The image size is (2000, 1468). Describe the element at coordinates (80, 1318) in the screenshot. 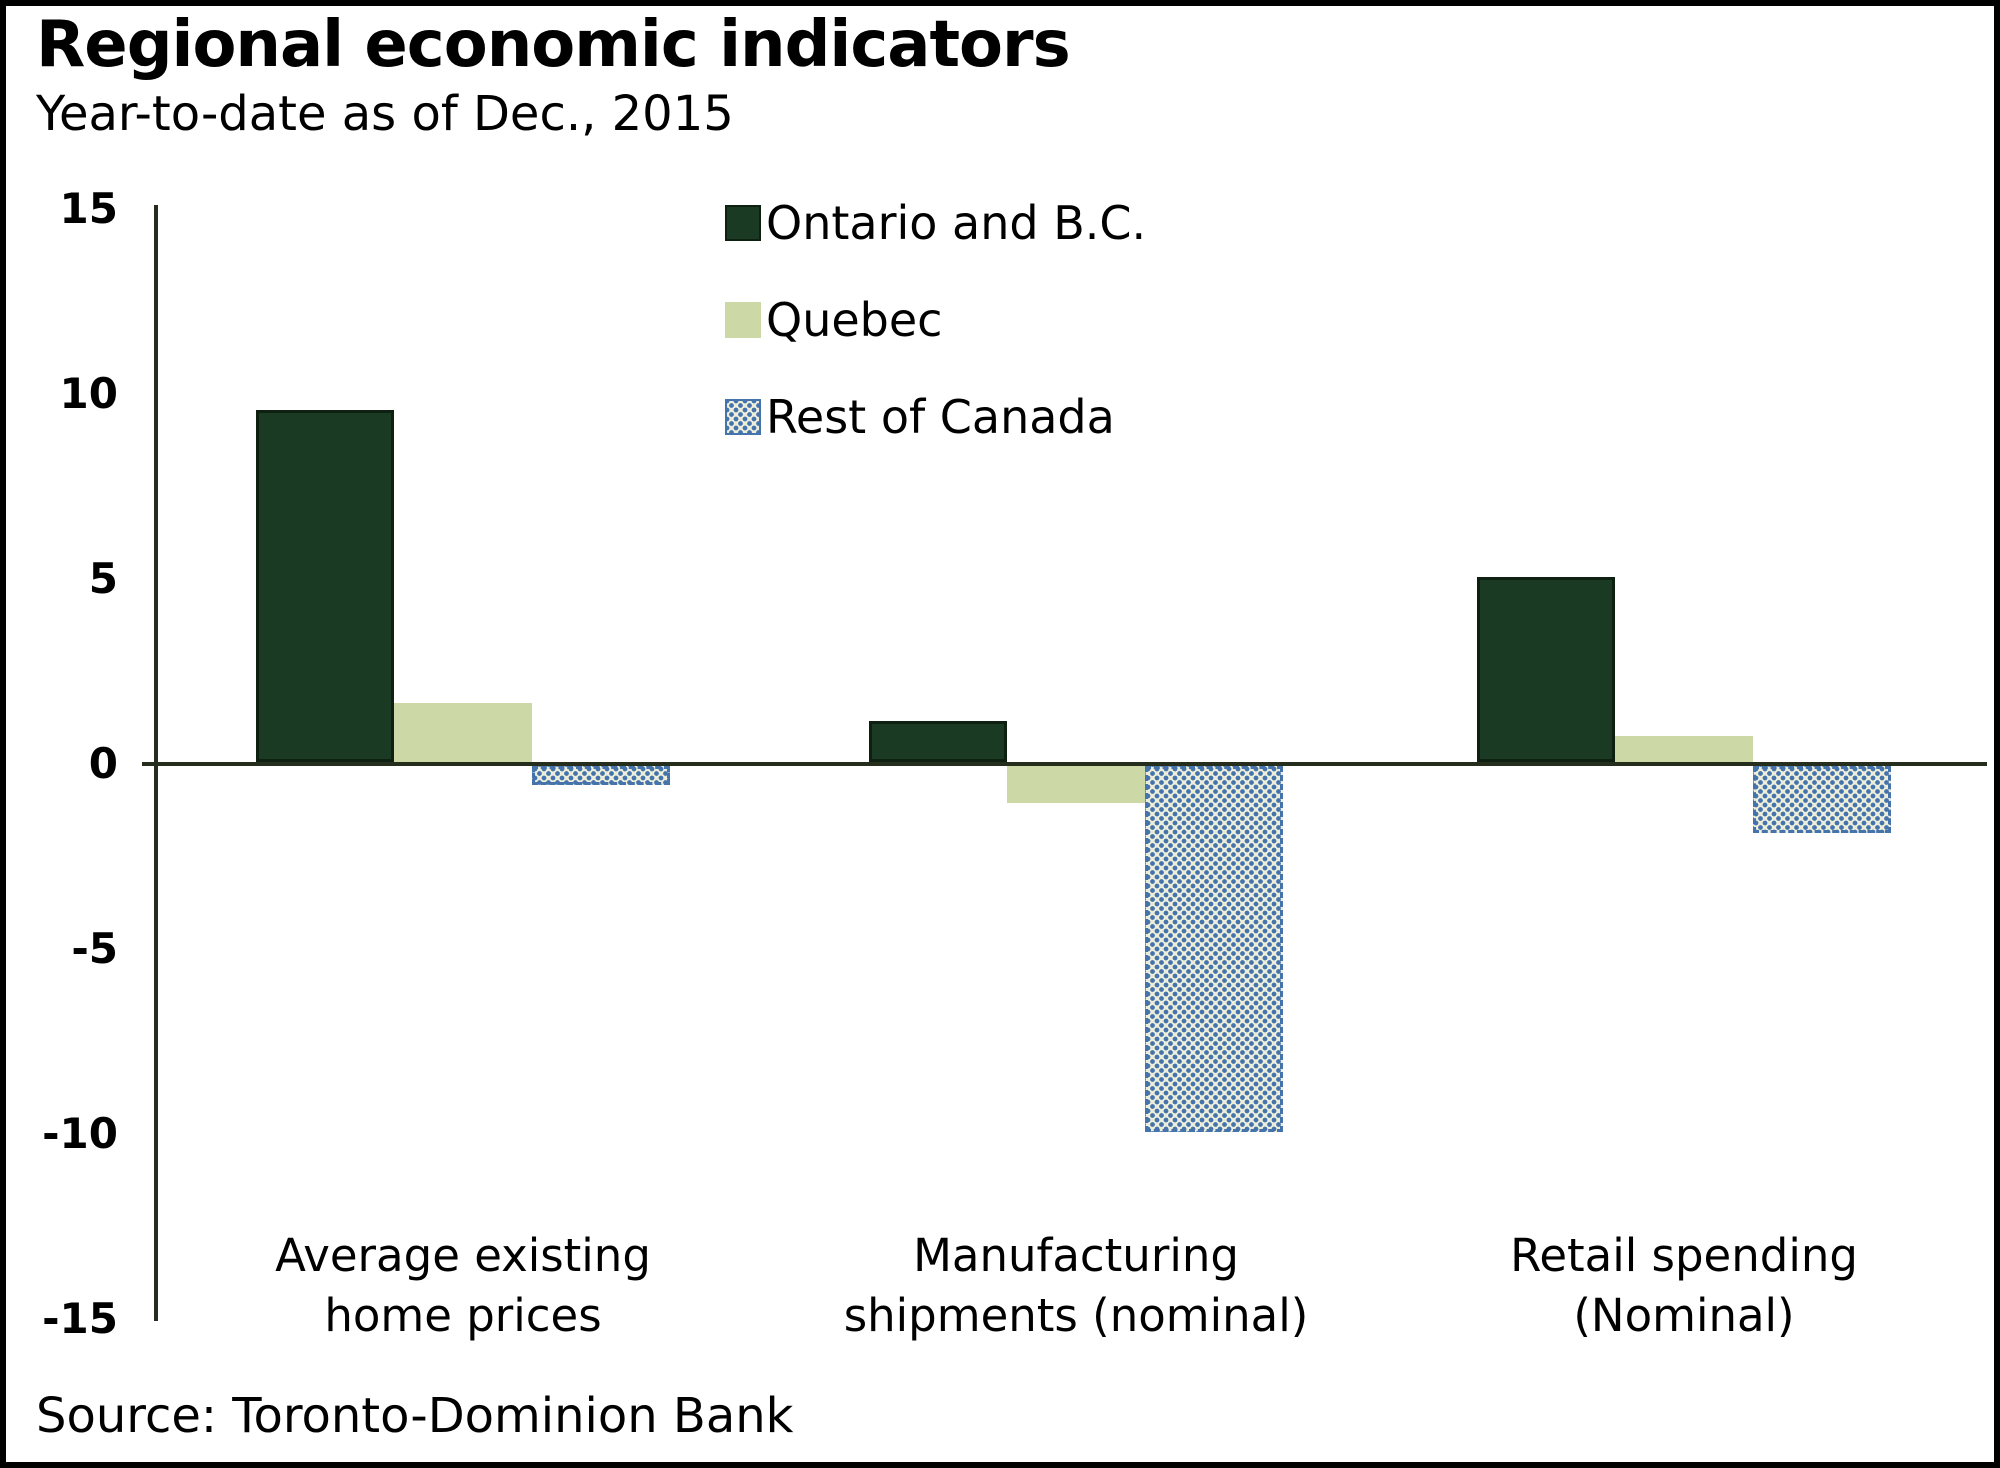

I see `y-tick-label--15: -15` at that location.